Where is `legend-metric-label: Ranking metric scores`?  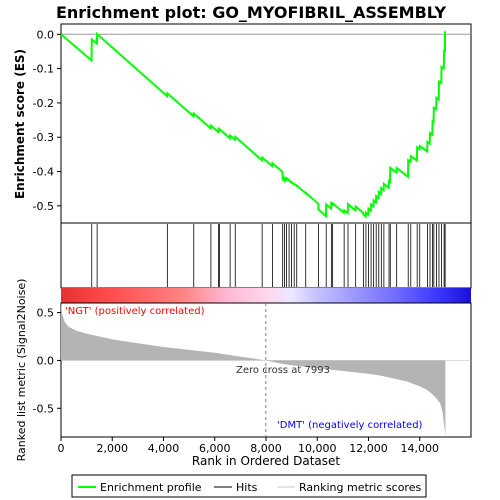 legend-metric-label: Ranking metric scores is located at coordinates (360, 487).